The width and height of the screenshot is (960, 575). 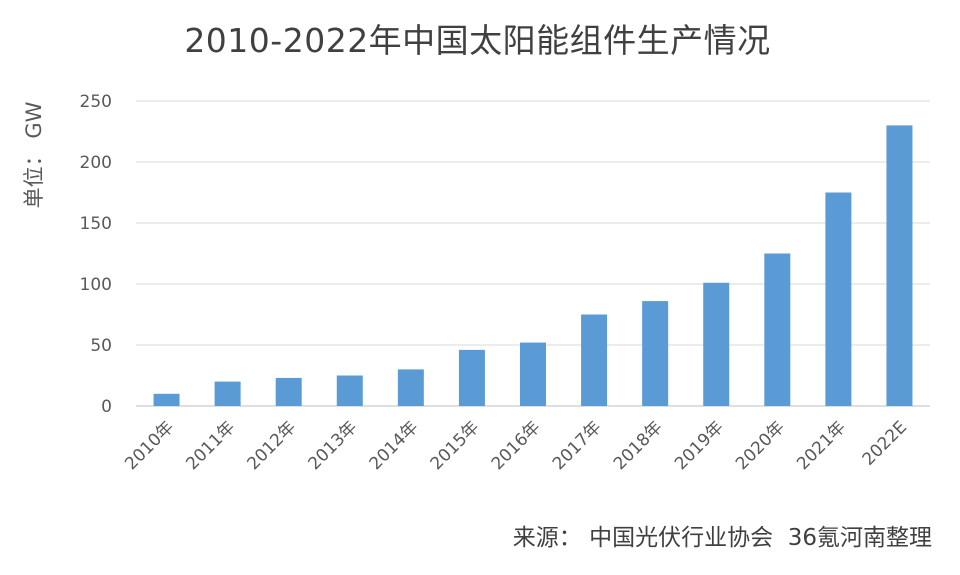 I want to click on y-tick-labels: 0 50 100 150 200 250, so click(x=96, y=254).